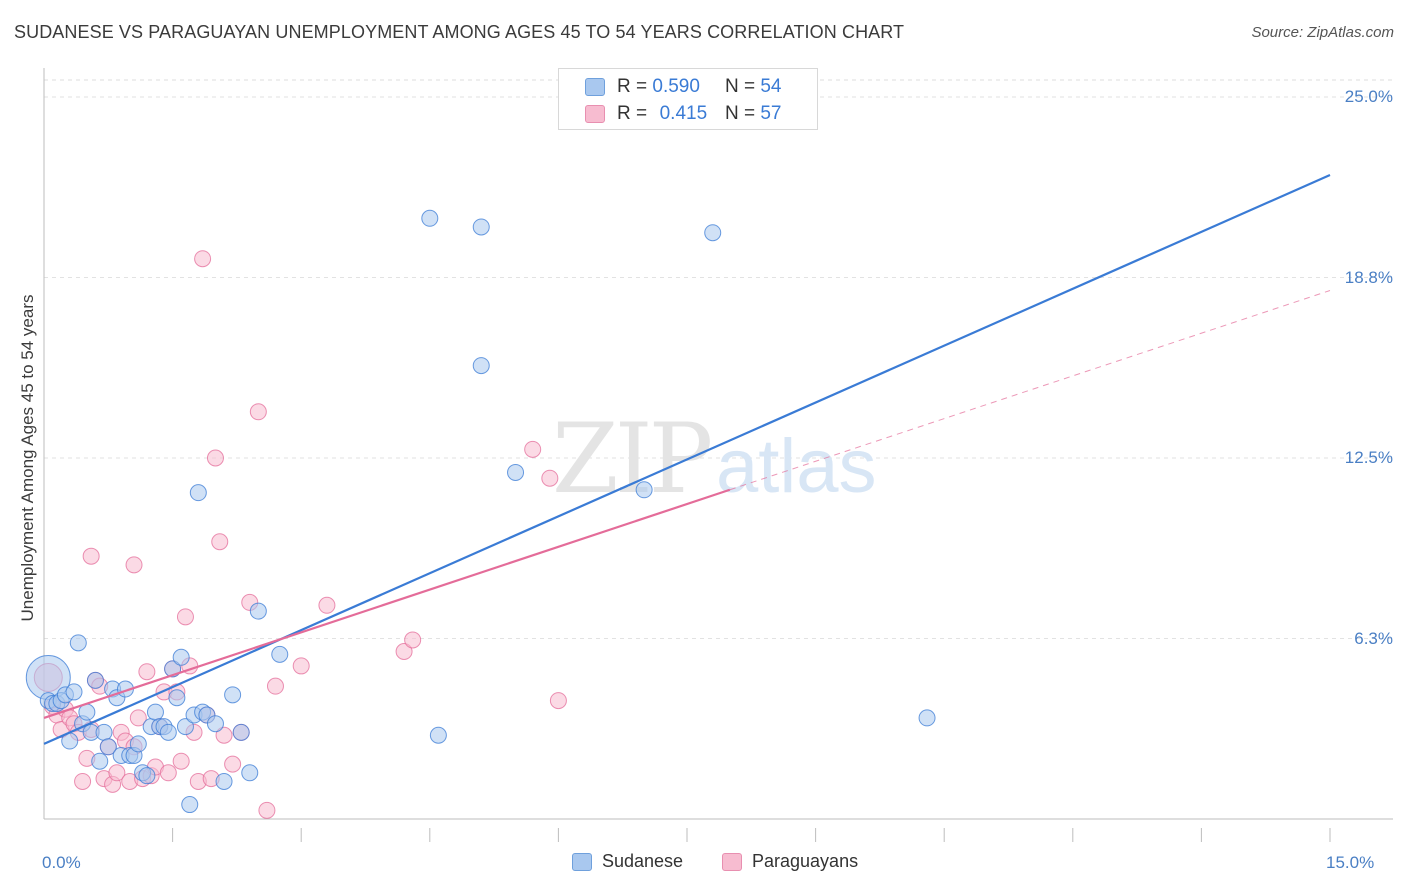 This screenshot has height=892, width=1406. Describe the element at coordinates (643, 861) in the screenshot. I see `sudanese-legend-label: Sudanese` at that location.